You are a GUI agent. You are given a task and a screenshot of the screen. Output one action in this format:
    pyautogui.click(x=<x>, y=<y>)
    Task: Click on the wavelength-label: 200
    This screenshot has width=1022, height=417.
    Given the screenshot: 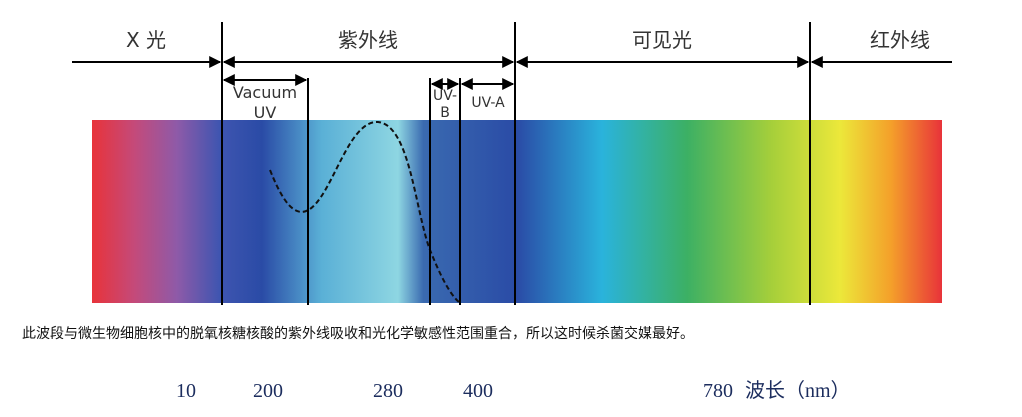 What is the action you would take?
    pyautogui.click(x=268, y=391)
    